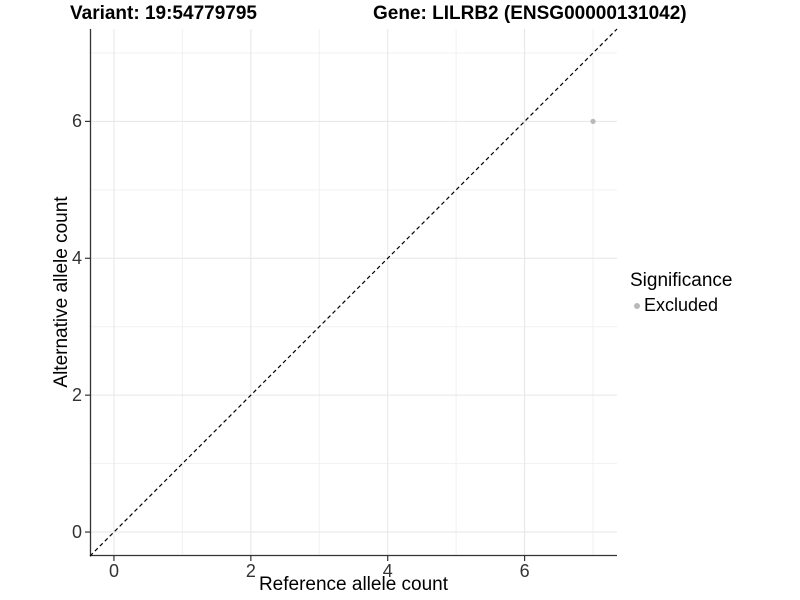 The width and height of the screenshot is (800, 600). What do you see at coordinates (113, 571) in the screenshot?
I see `x-tick-label: 0` at bounding box center [113, 571].